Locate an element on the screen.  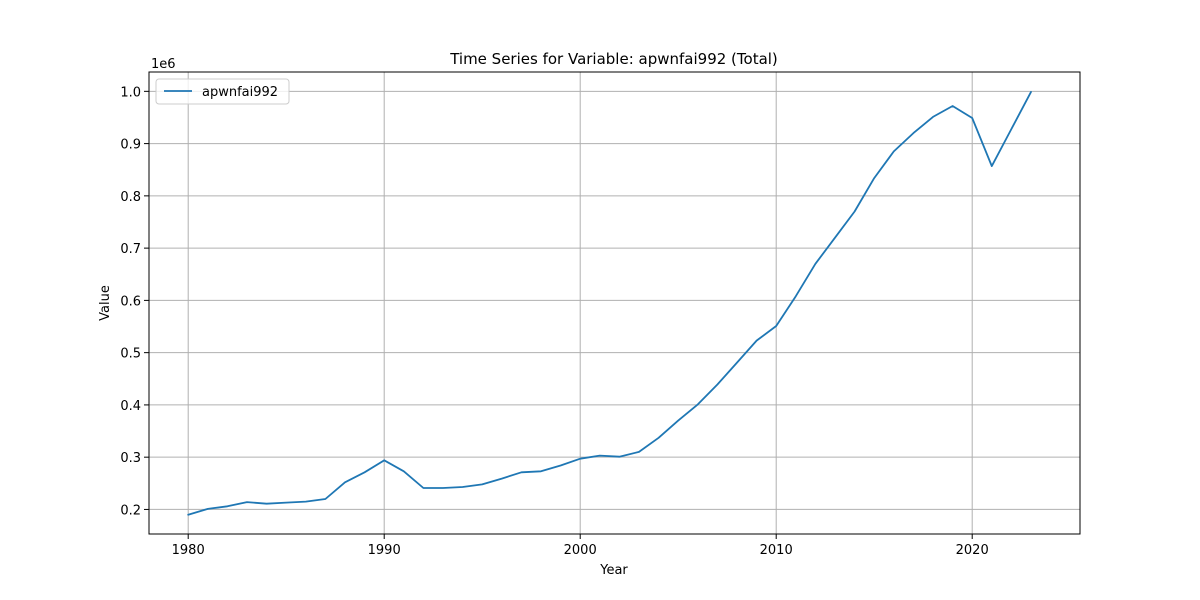
y-tick-label: 0.9 is located at coordinates (130, 145).